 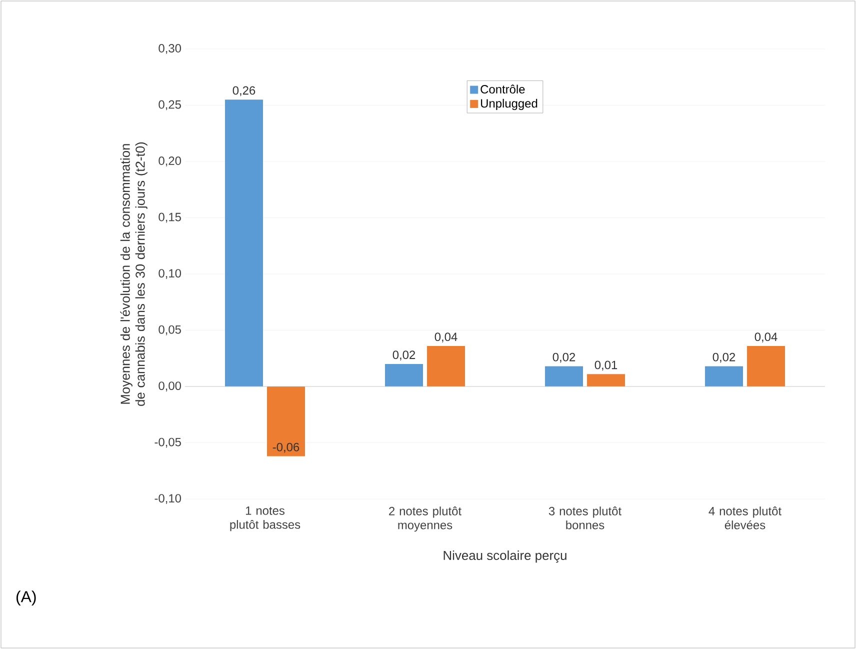 What do you see at coordinates (167, 443) in the screenshot?
I see `y-tick-label: -0,05` at bounding box center [167, 443].